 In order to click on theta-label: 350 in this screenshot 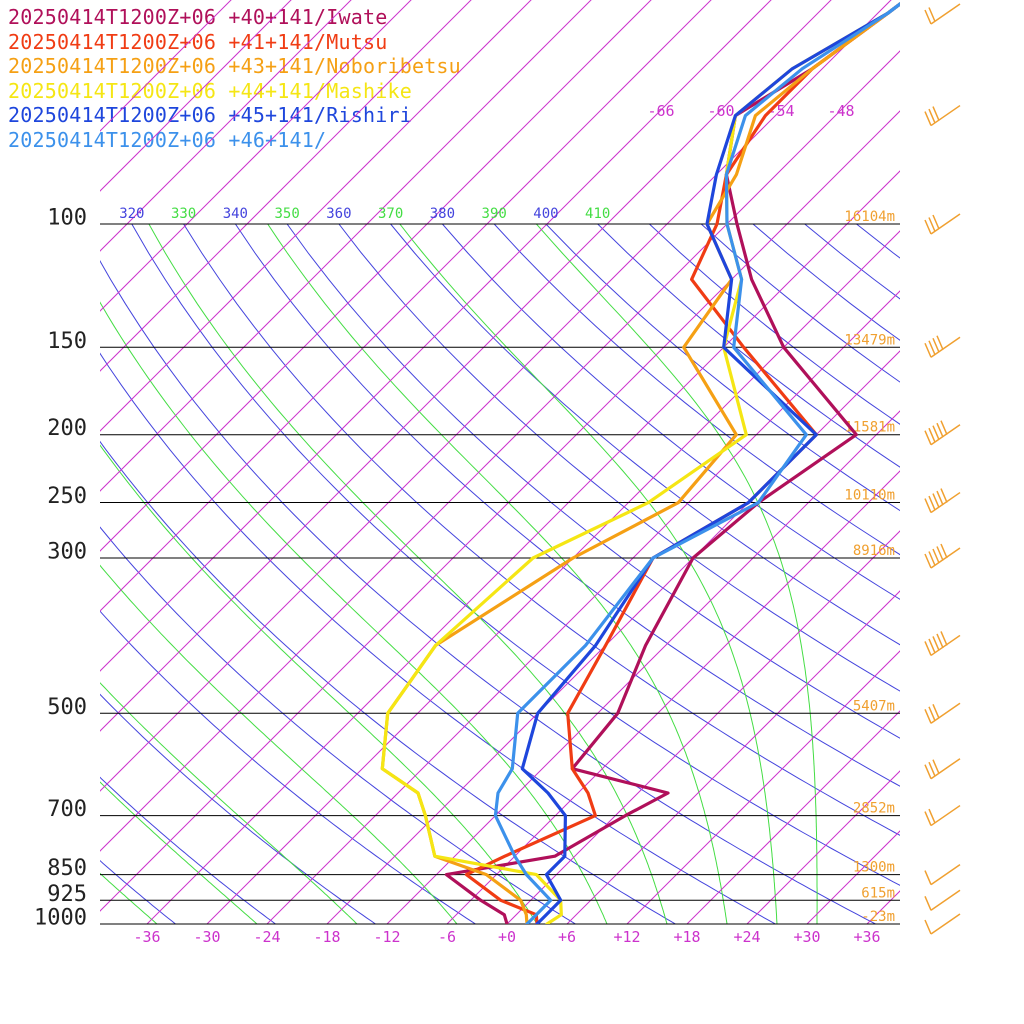, I will do `click(286, 214)`.